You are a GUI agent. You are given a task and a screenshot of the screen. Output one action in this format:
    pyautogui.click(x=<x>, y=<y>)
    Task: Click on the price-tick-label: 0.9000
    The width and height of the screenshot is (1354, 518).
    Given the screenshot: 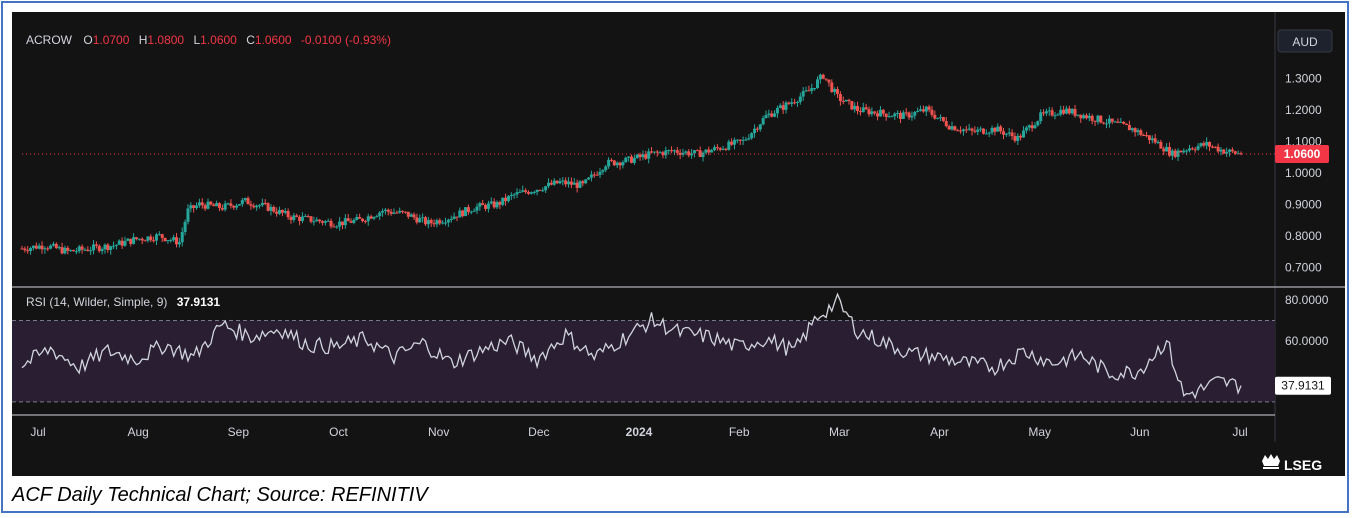 What is the action you would take?
    pyautogui.click(x=1303, y=204)
    